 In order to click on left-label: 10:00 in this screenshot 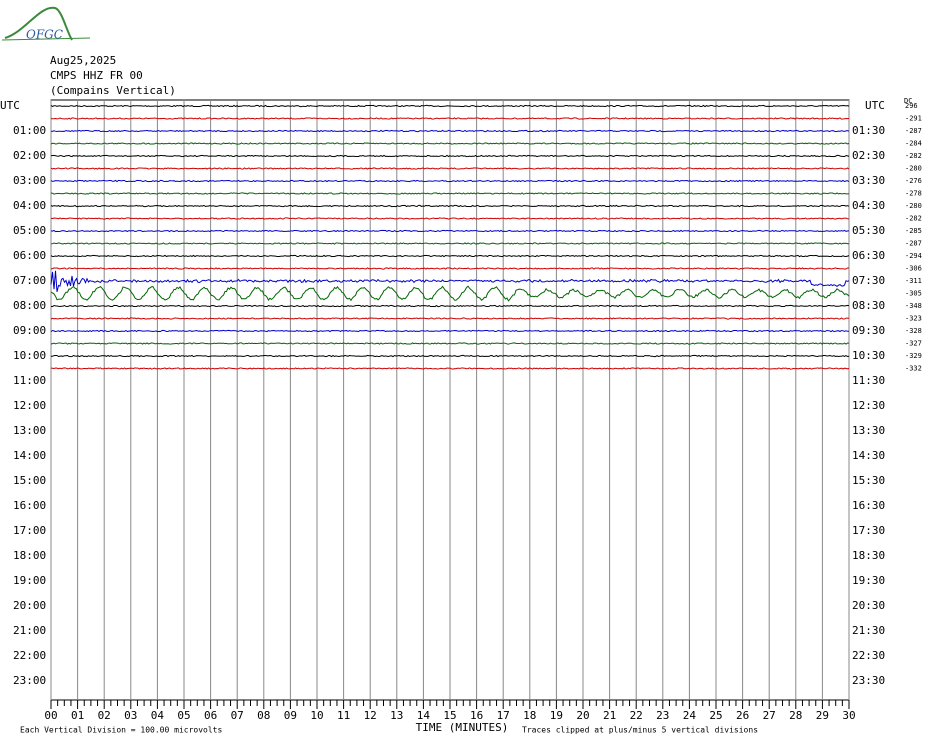, I will do `click(29, 355)`.